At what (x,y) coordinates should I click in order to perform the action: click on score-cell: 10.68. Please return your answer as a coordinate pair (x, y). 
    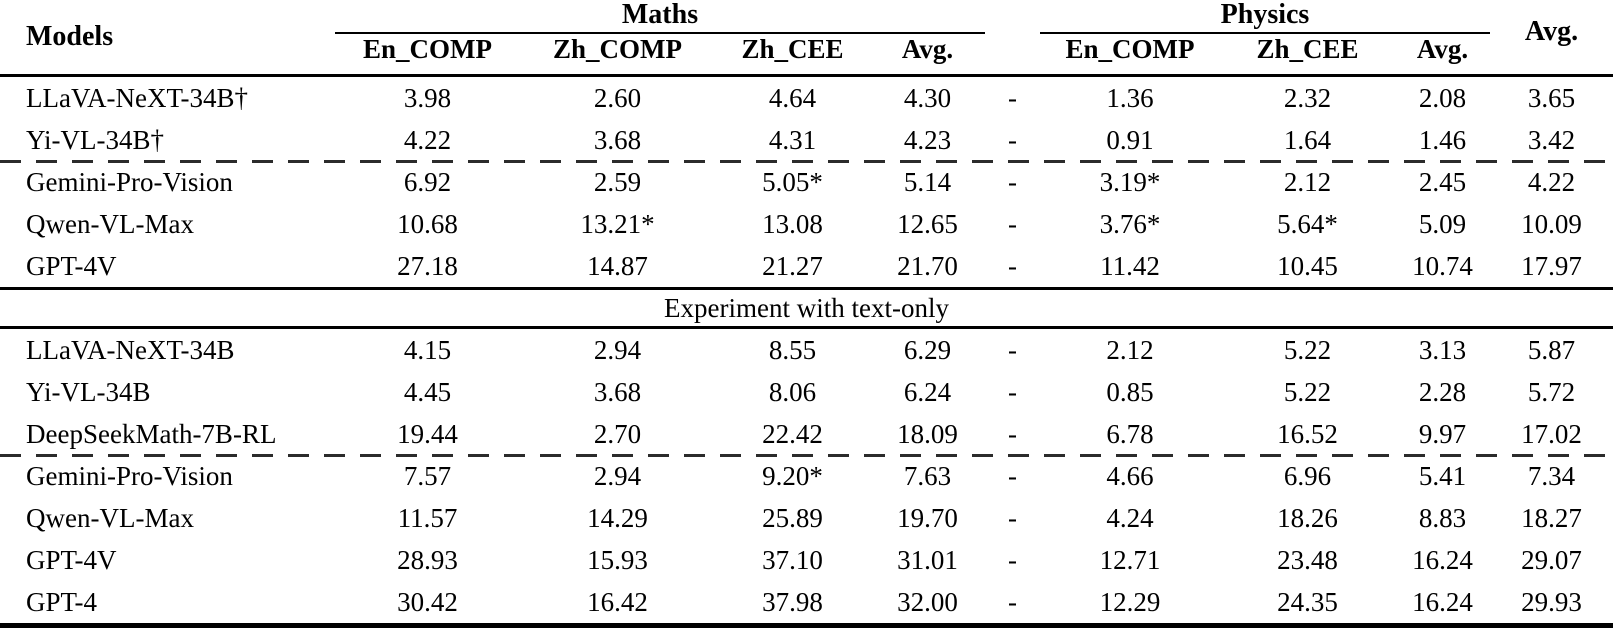
    Looking at the image, I should click on (427, 223).